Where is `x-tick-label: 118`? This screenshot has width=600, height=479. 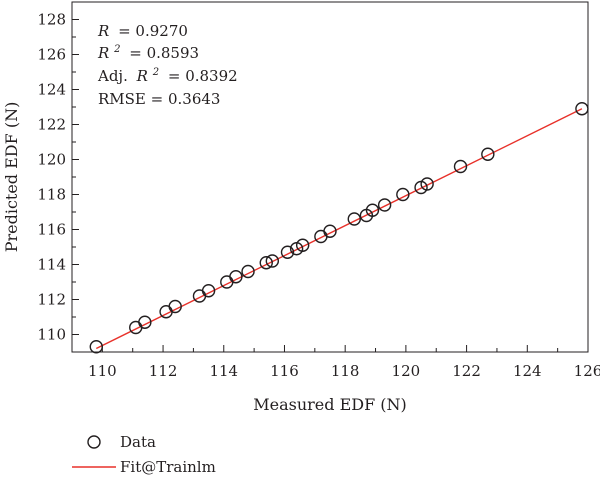
x-tick-label: 118 is located at coordinates (345, 371).